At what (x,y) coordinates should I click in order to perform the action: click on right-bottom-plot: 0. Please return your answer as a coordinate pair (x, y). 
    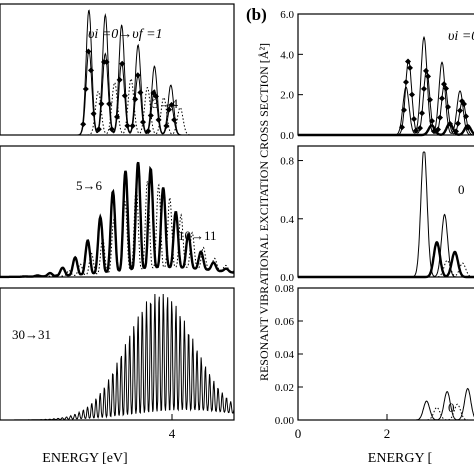
    Looking at the image, I should click on (385, 354).